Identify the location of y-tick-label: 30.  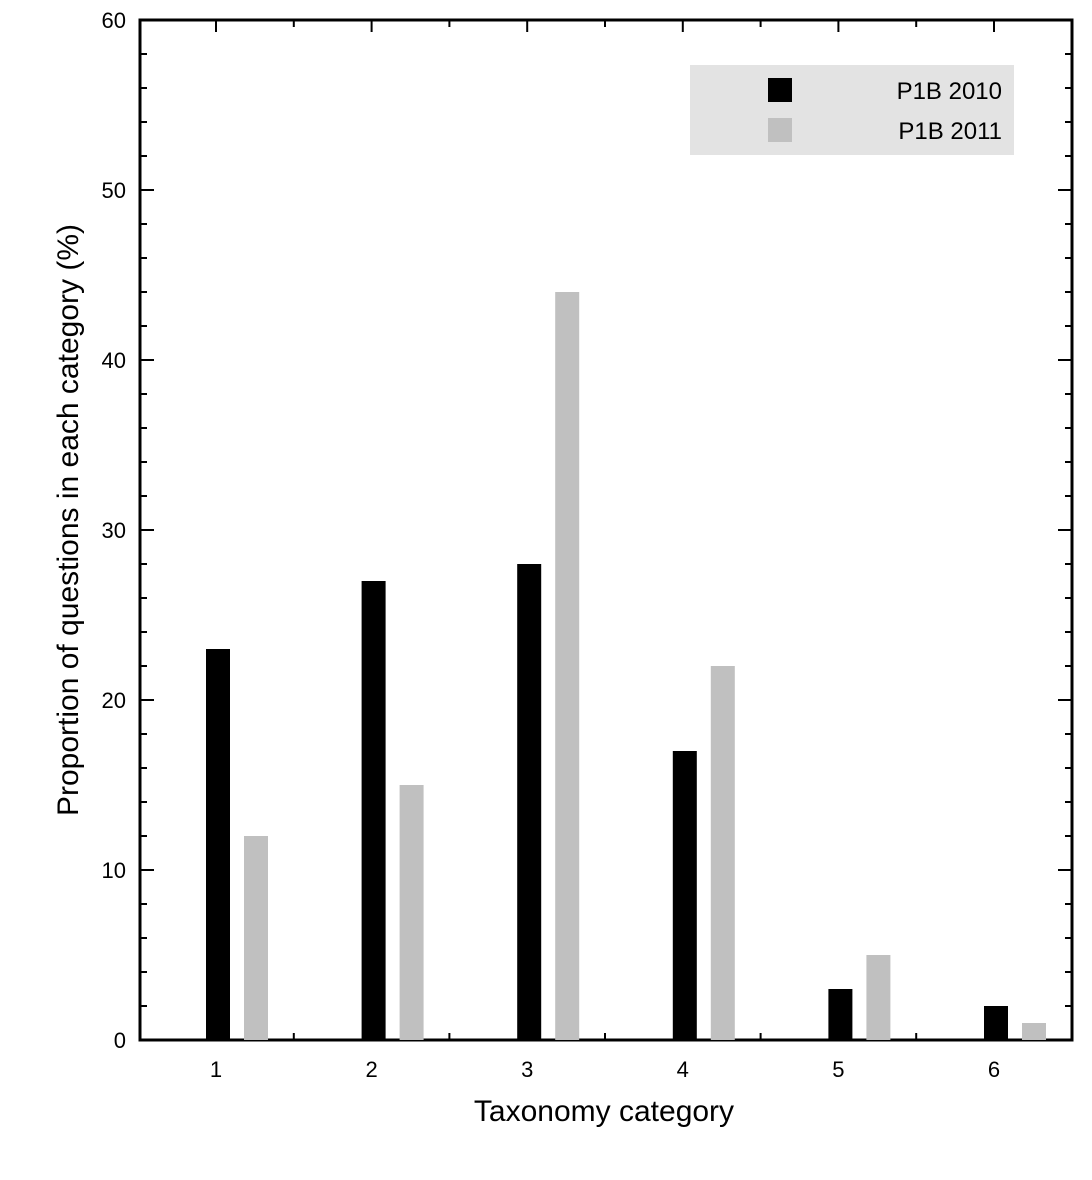
(114, 530).